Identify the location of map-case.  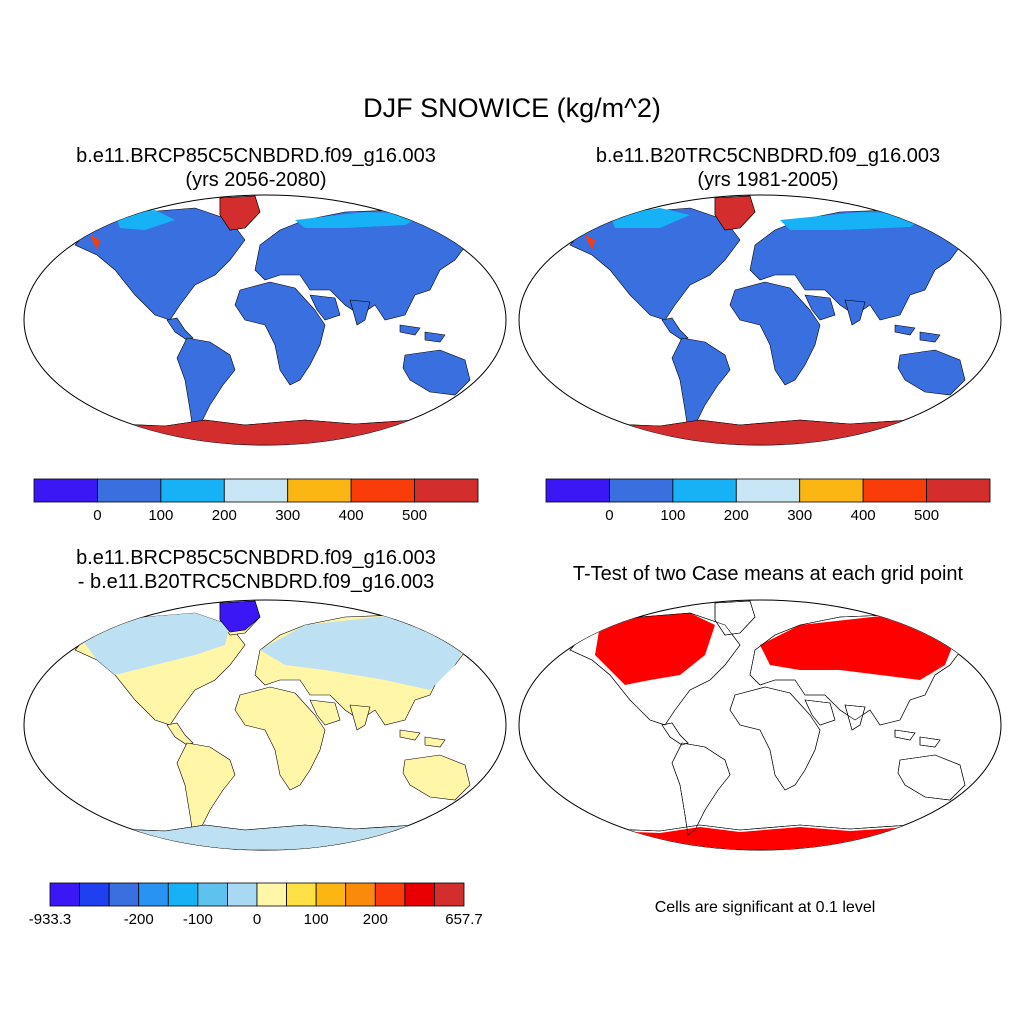
(265, 320).